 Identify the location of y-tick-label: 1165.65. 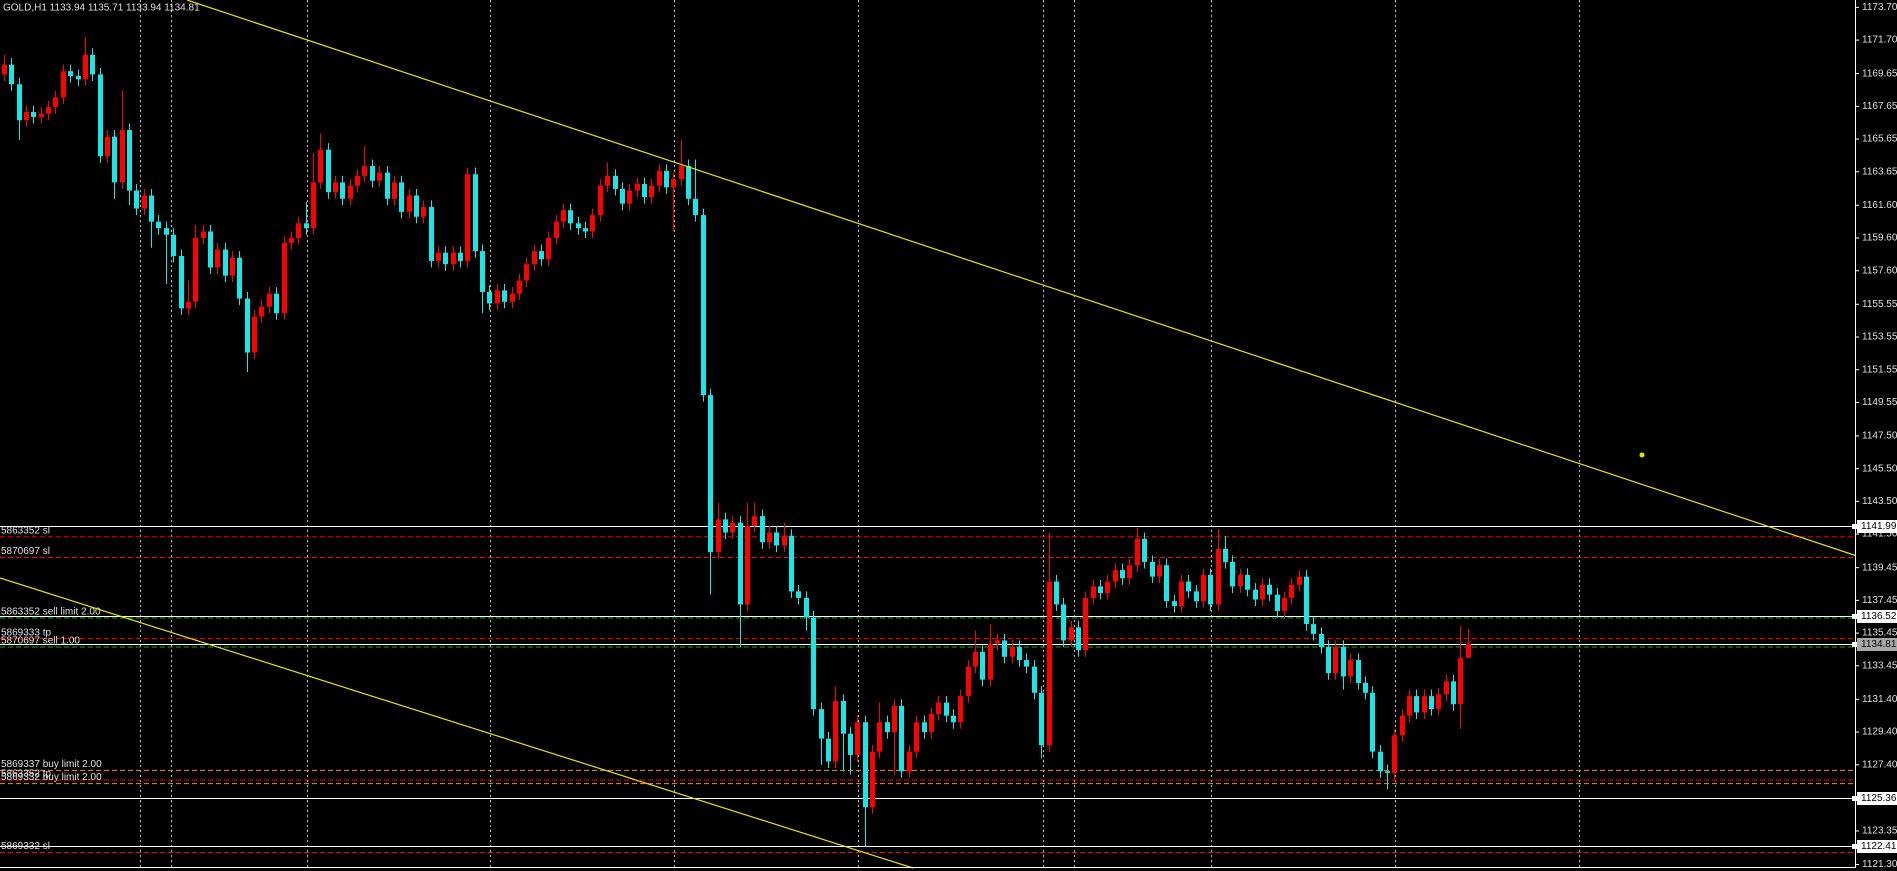
(1879, 139).